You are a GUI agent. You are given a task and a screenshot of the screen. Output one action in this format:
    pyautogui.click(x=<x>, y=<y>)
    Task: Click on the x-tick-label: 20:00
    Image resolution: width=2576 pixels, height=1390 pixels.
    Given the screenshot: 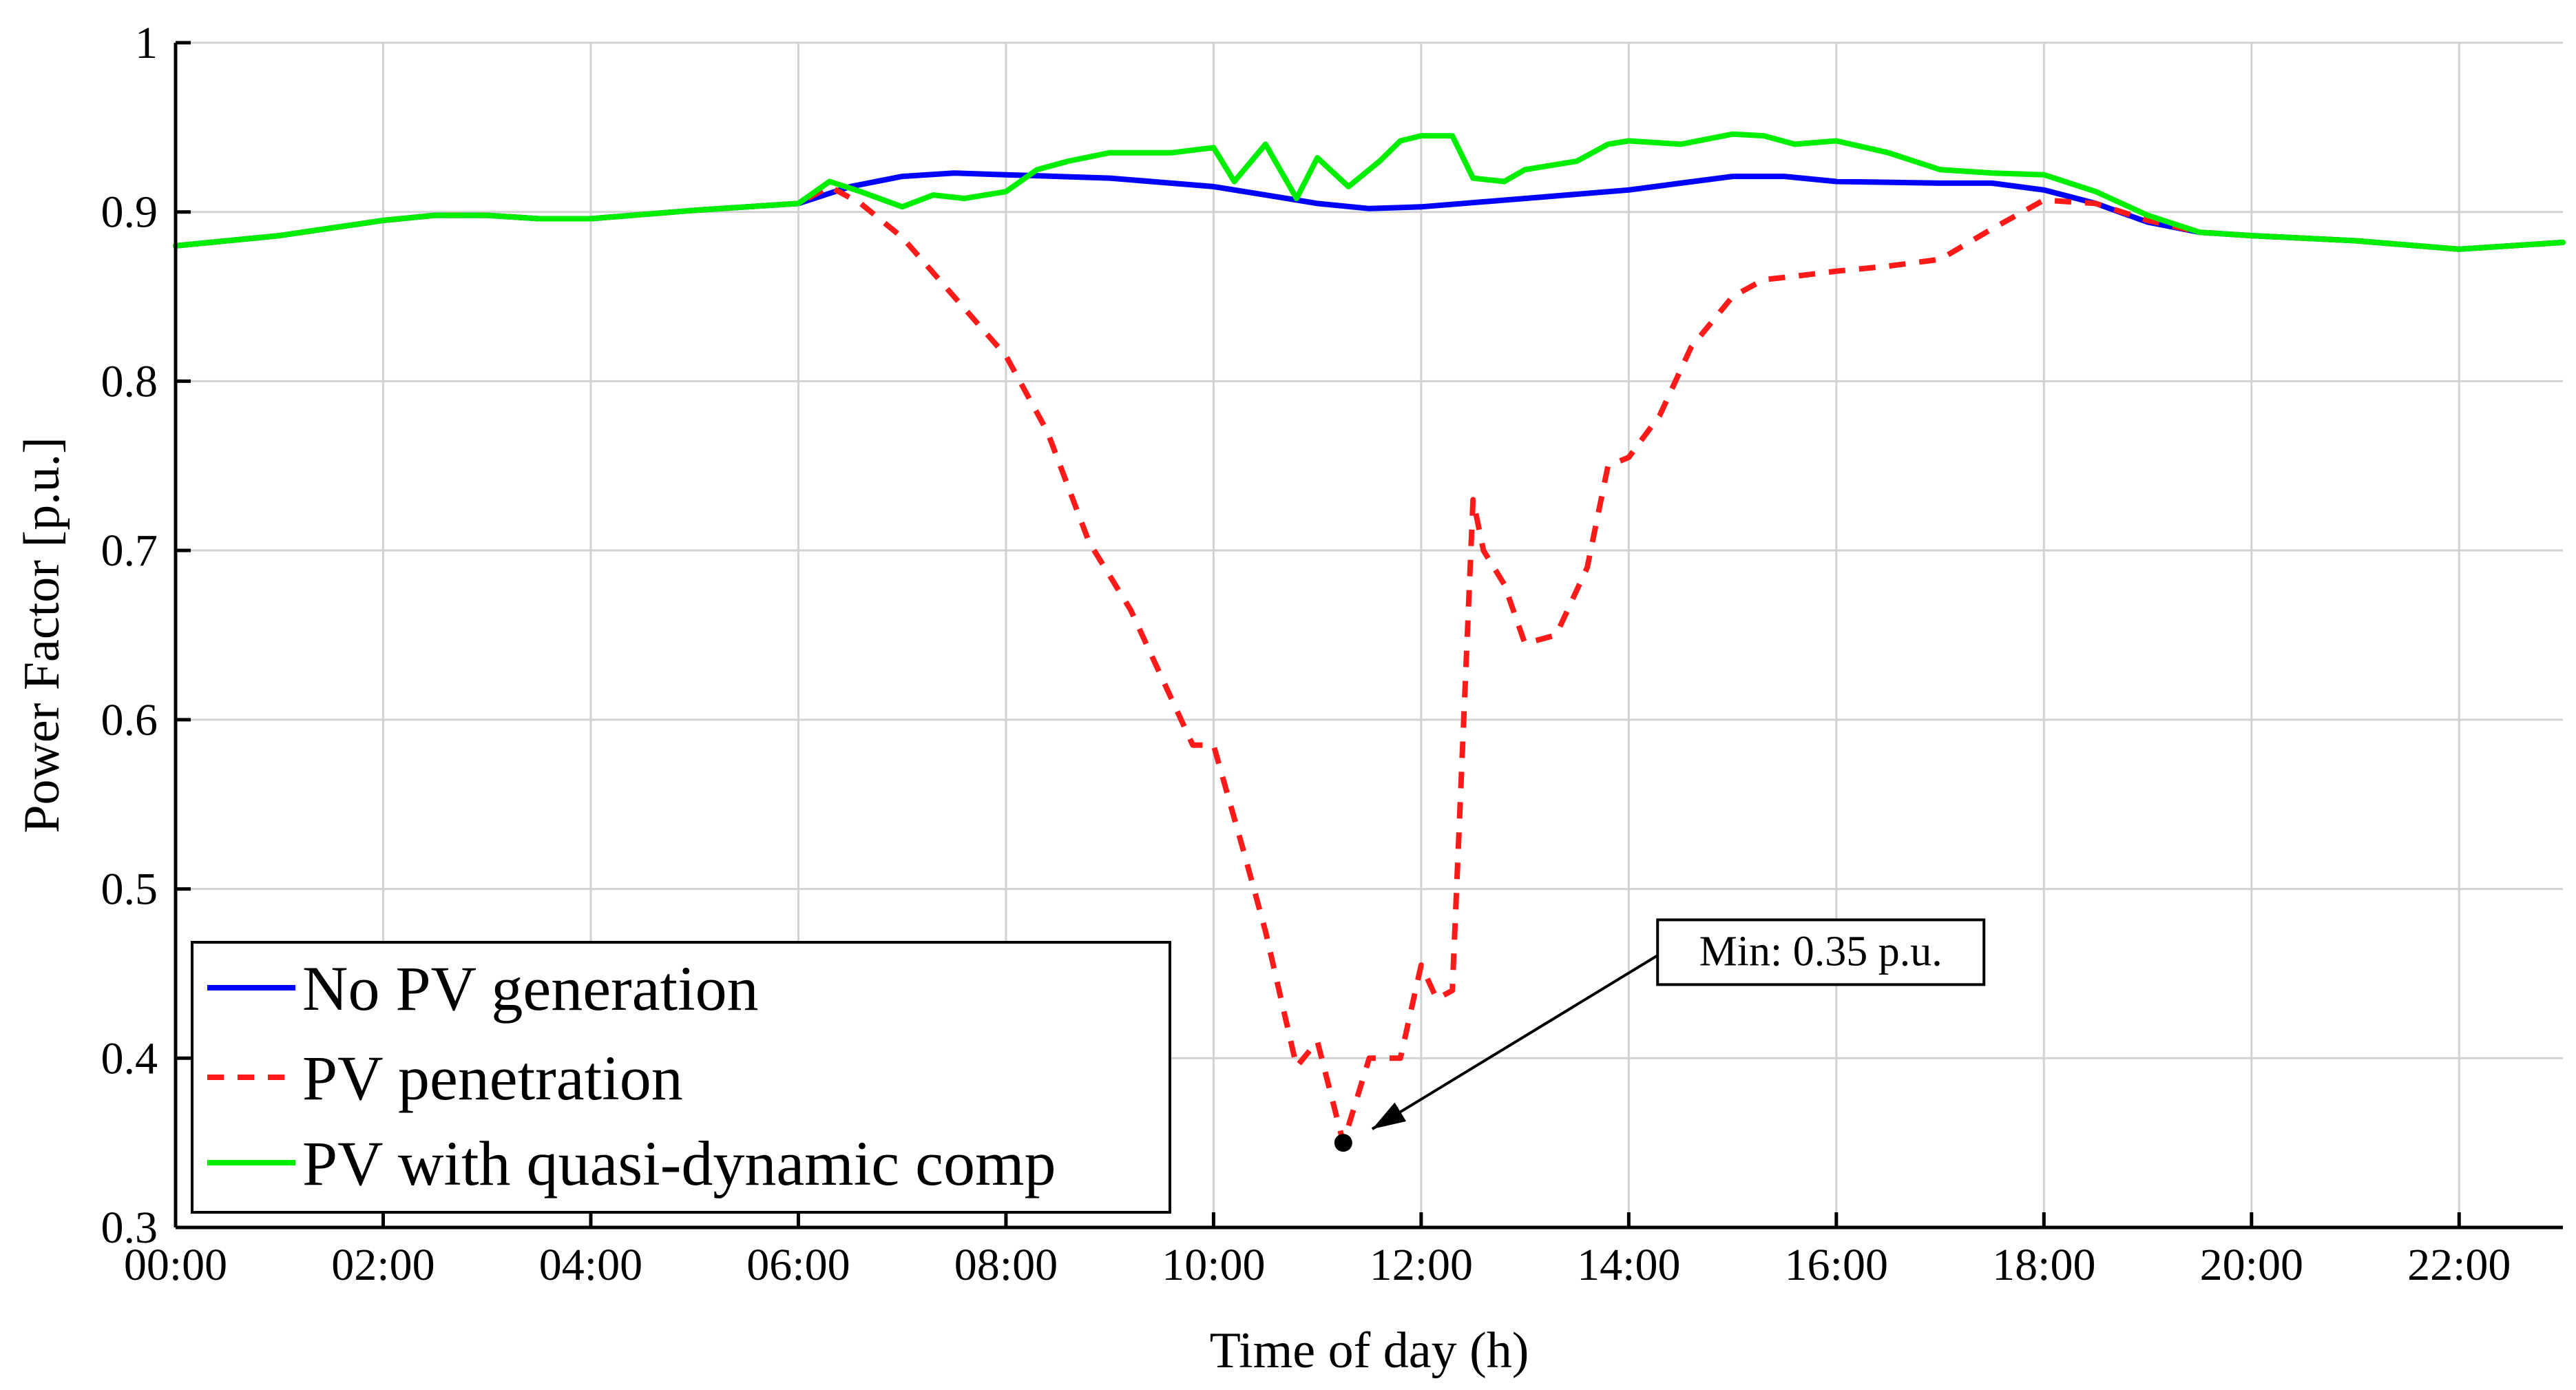 What is the action you would take?
    pyautogui.click(x=2251, y=1265)
    